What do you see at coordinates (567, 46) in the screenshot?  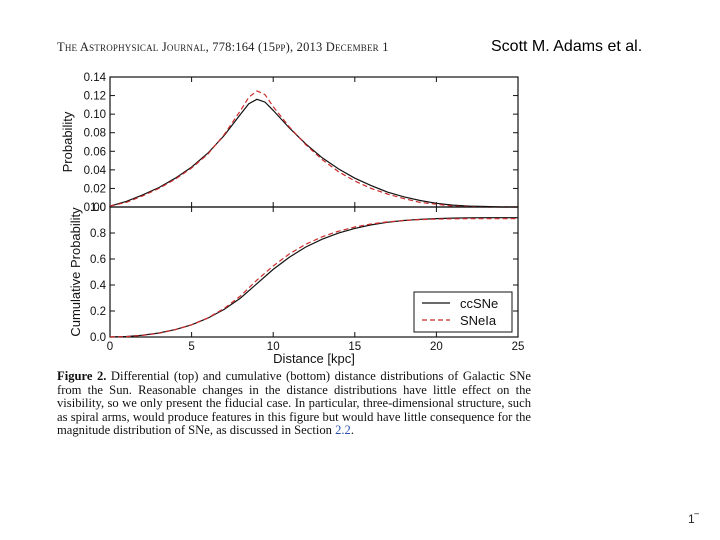 I see `author-label: Scott M. Adams et al.` at bounding box center [567, 46].